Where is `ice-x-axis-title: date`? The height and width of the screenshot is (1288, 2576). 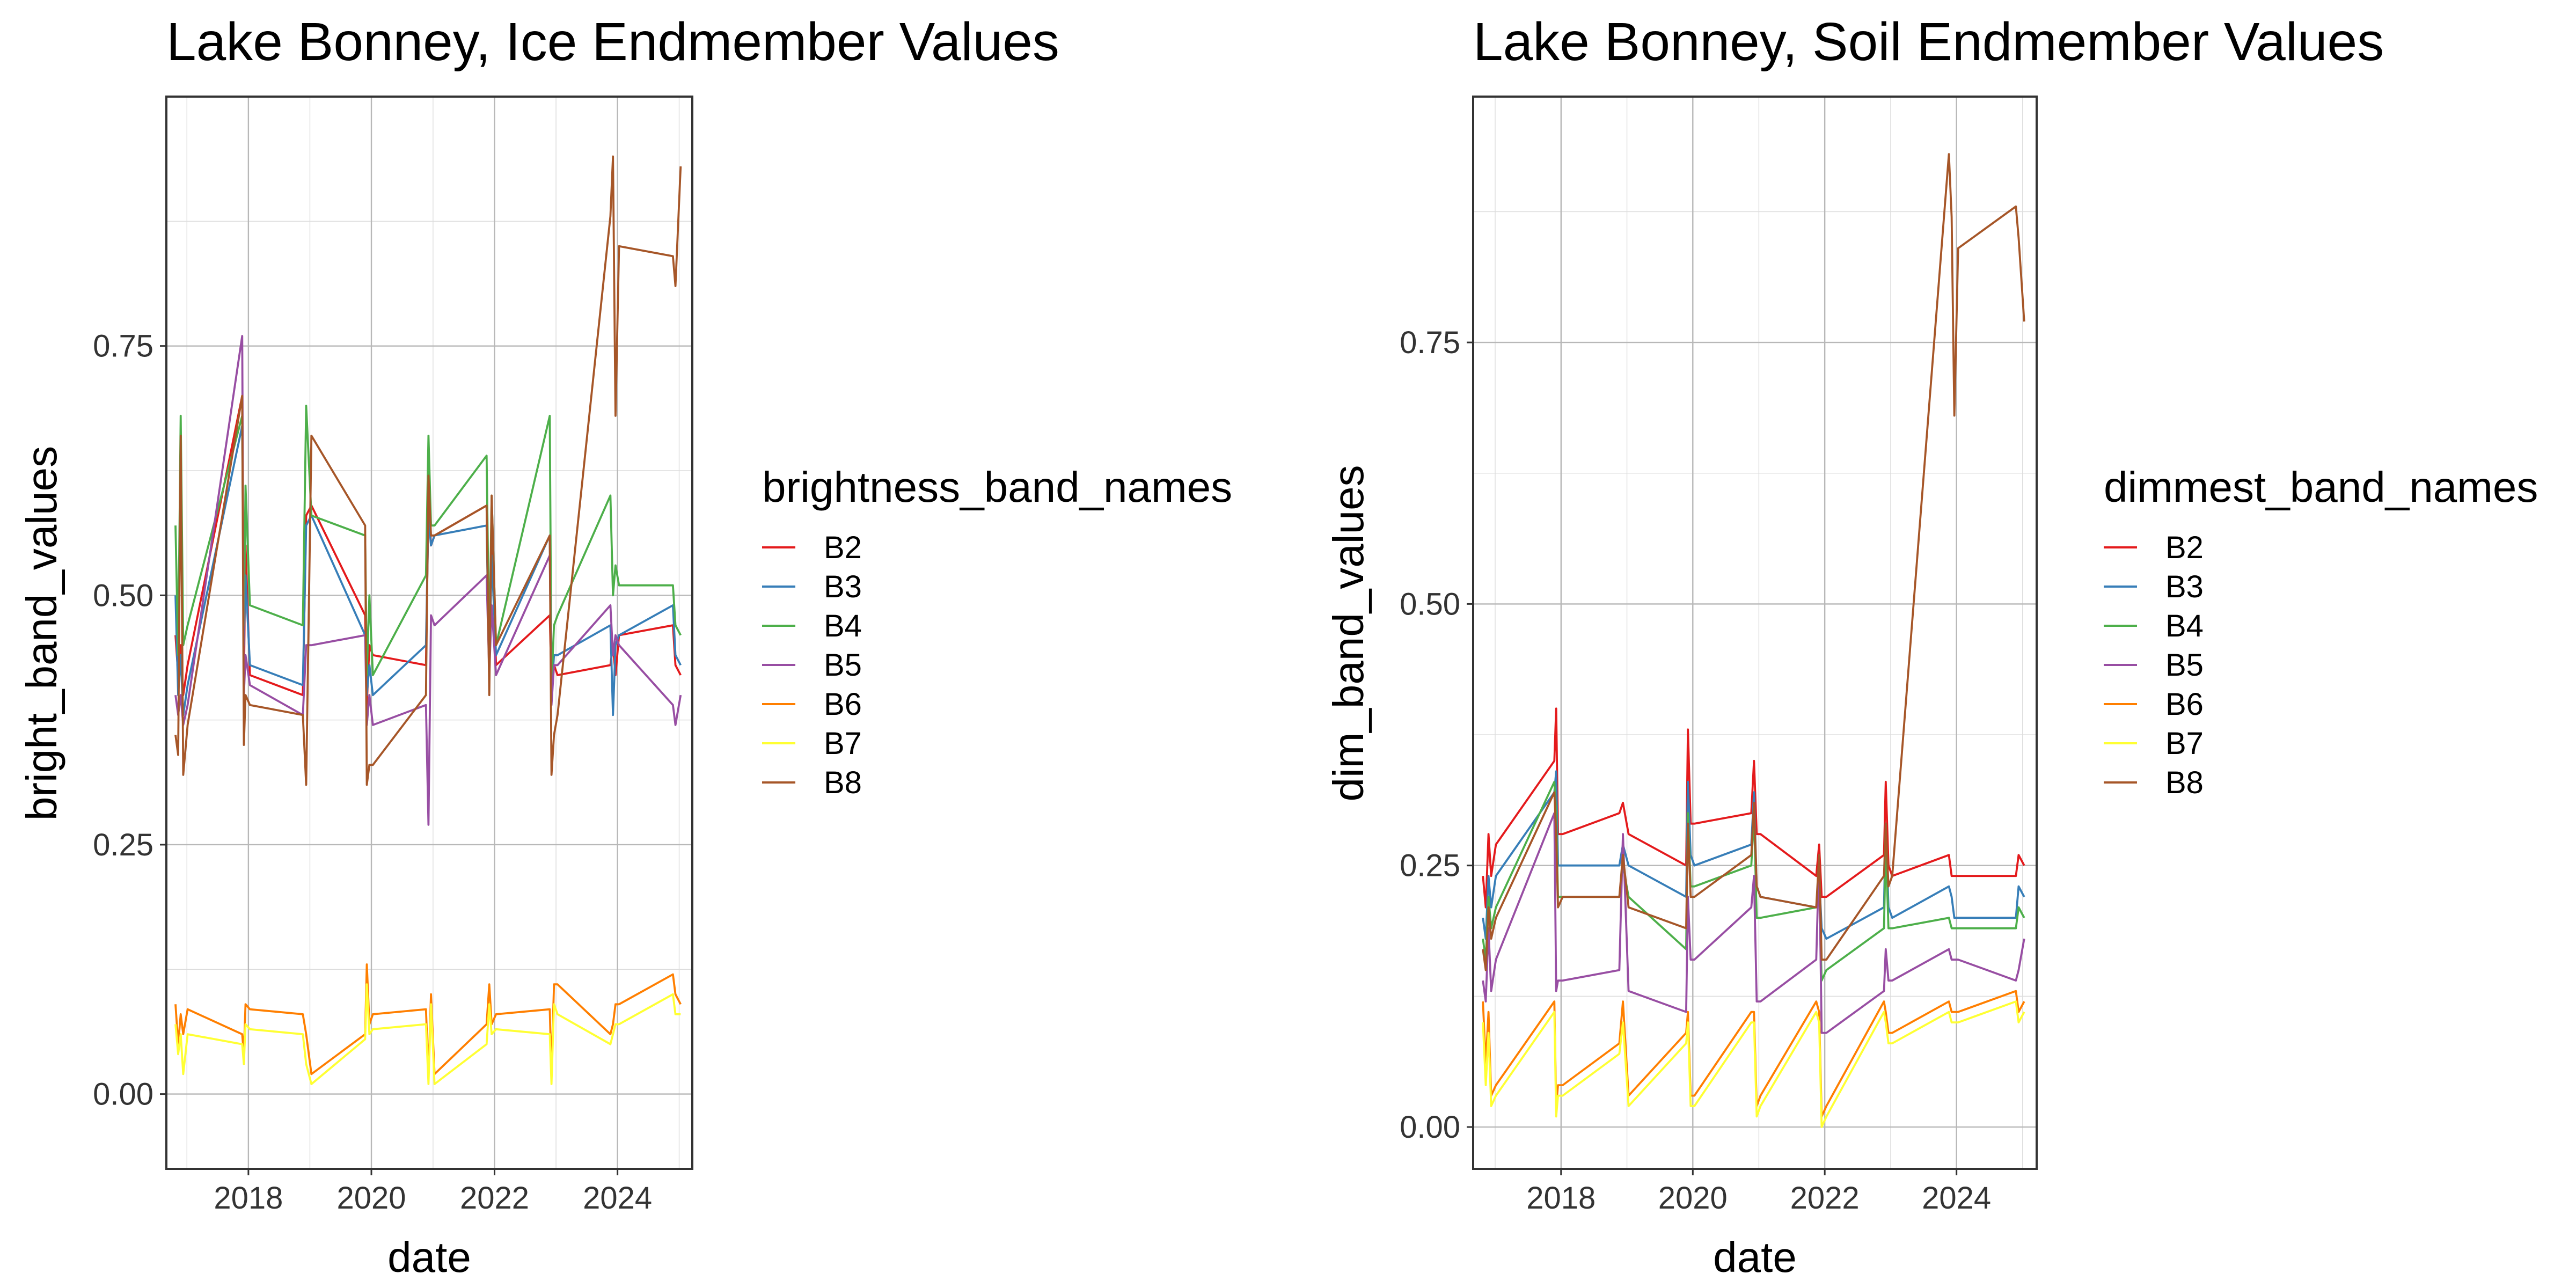 ice-x-axis-title: date is located at coordinates (429, 1257).